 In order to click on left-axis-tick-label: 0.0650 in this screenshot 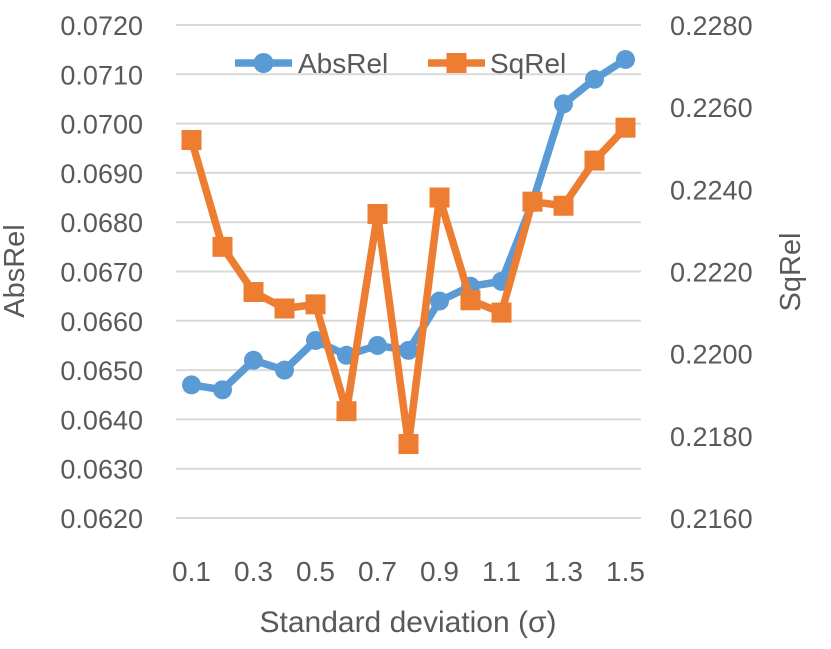, I will do `click(101, 371)`.